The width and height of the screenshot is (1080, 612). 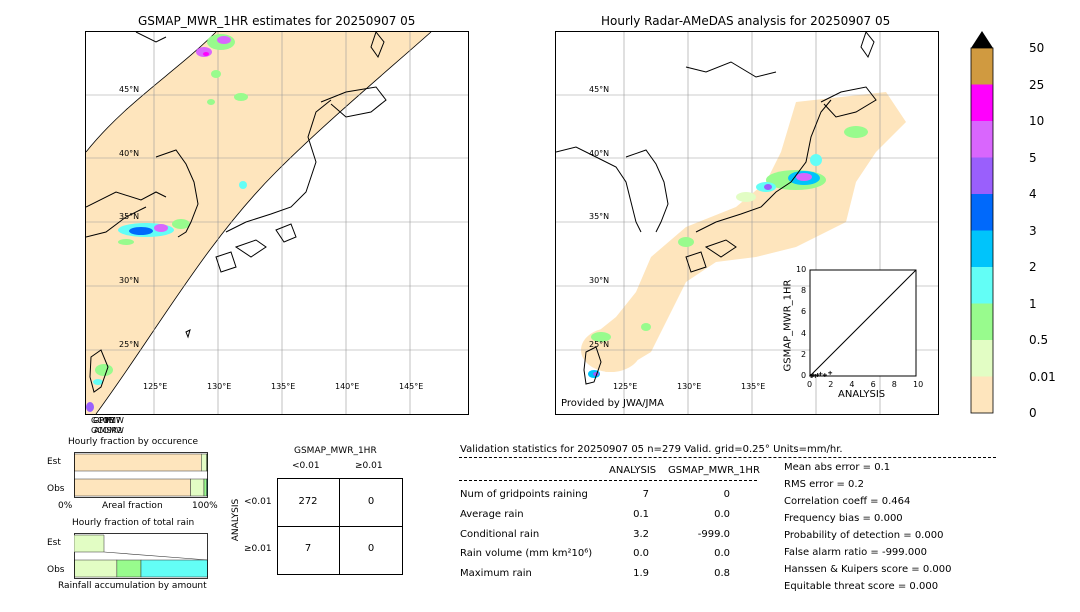 What do you see at coordinates (129, 280) in the screenshot?
I see `left-lat-label-30: 30°N` at bounding box center [129, 280].